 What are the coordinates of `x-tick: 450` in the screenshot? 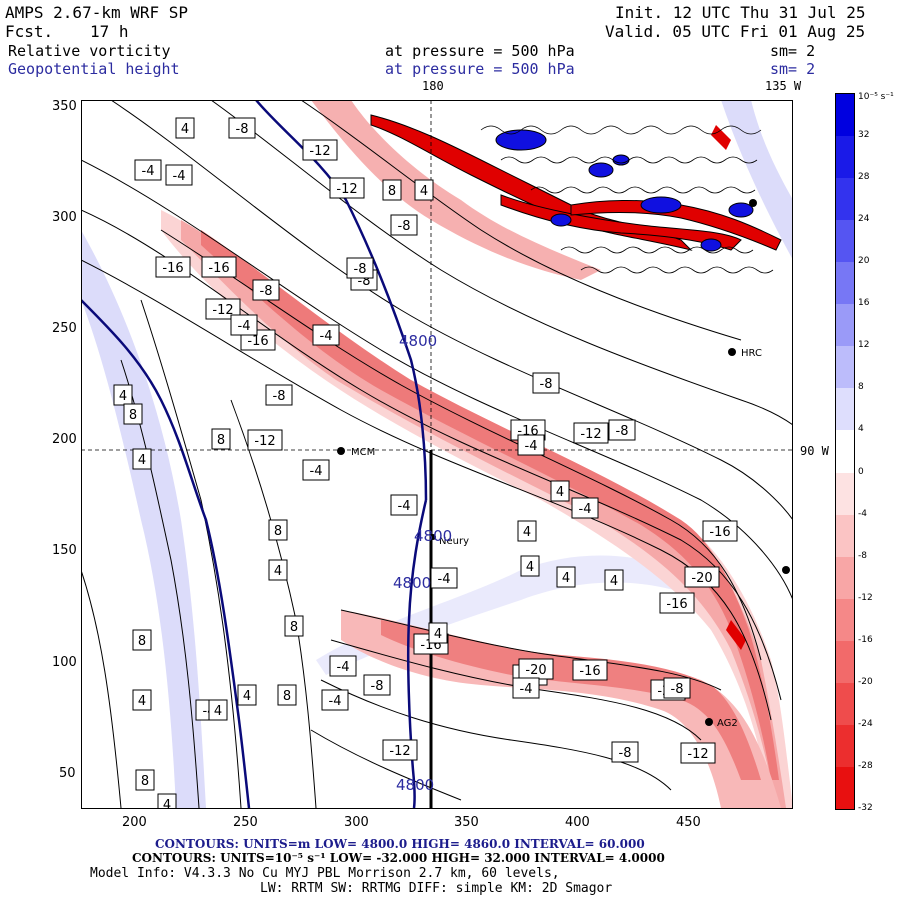 It's located at (688, 822).